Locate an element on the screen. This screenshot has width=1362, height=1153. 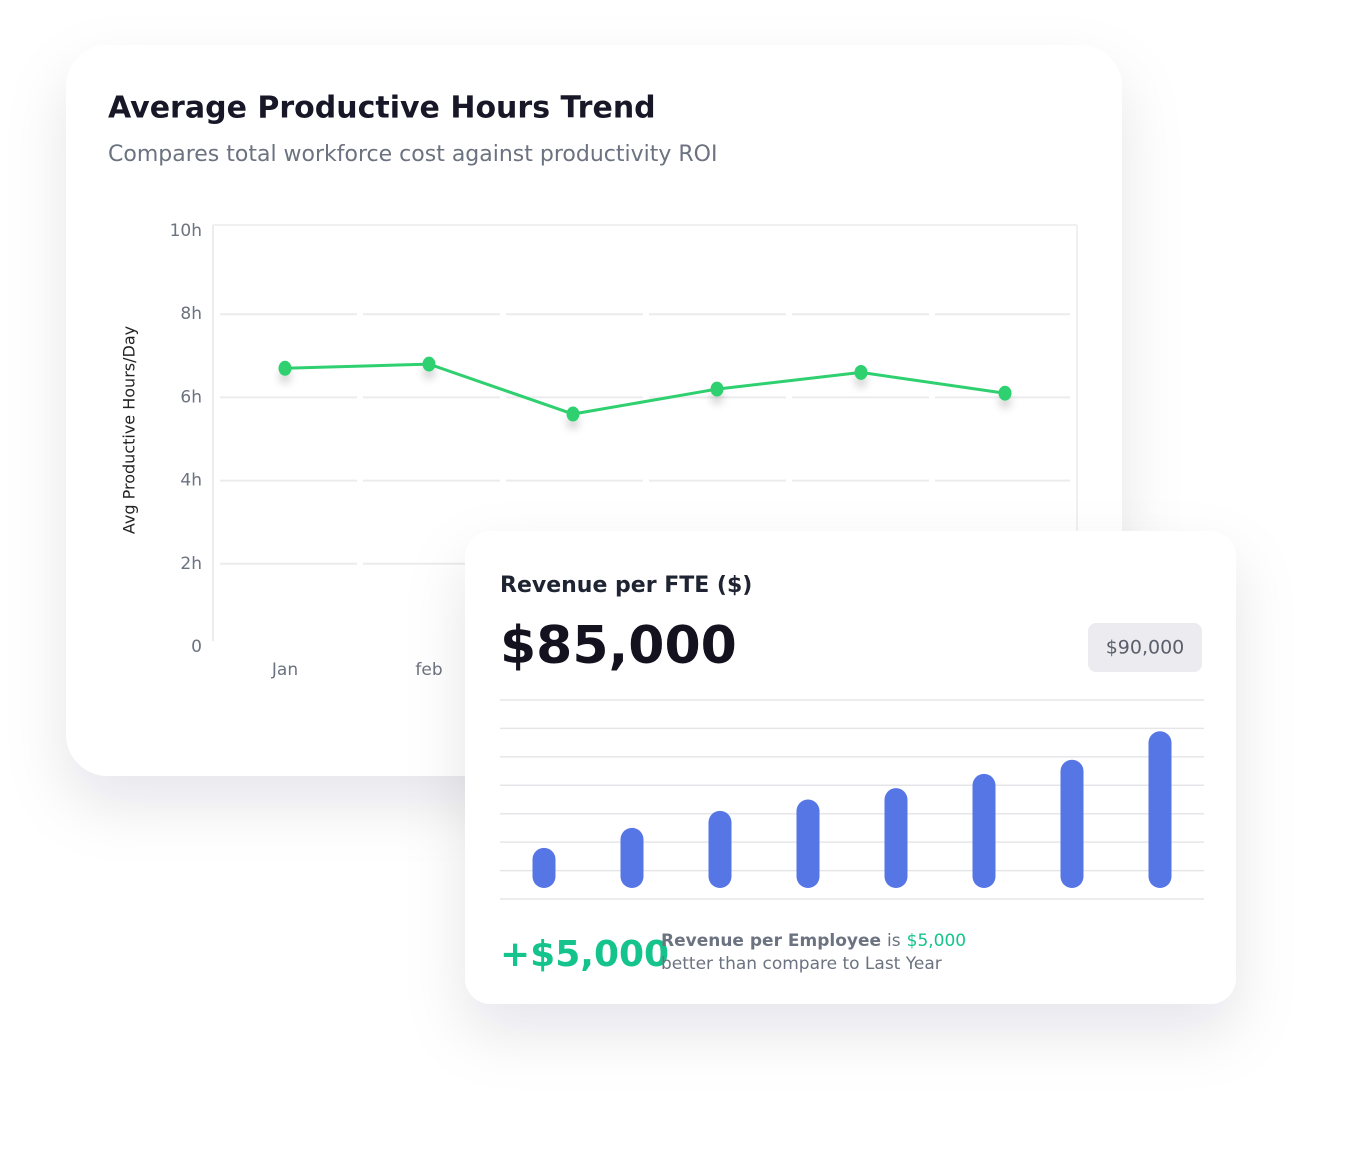
change-value: +$5,000 is located at coordinates (584, 954).